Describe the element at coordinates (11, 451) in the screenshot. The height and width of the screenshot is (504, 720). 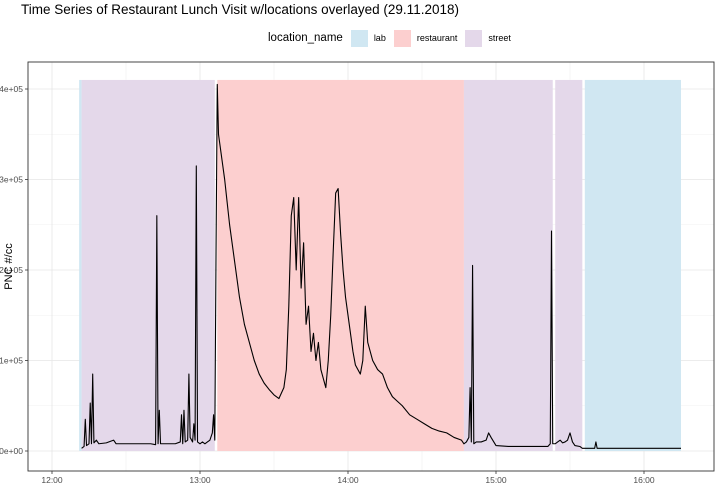
I see `y-tick-label: 0e+00` at that location.